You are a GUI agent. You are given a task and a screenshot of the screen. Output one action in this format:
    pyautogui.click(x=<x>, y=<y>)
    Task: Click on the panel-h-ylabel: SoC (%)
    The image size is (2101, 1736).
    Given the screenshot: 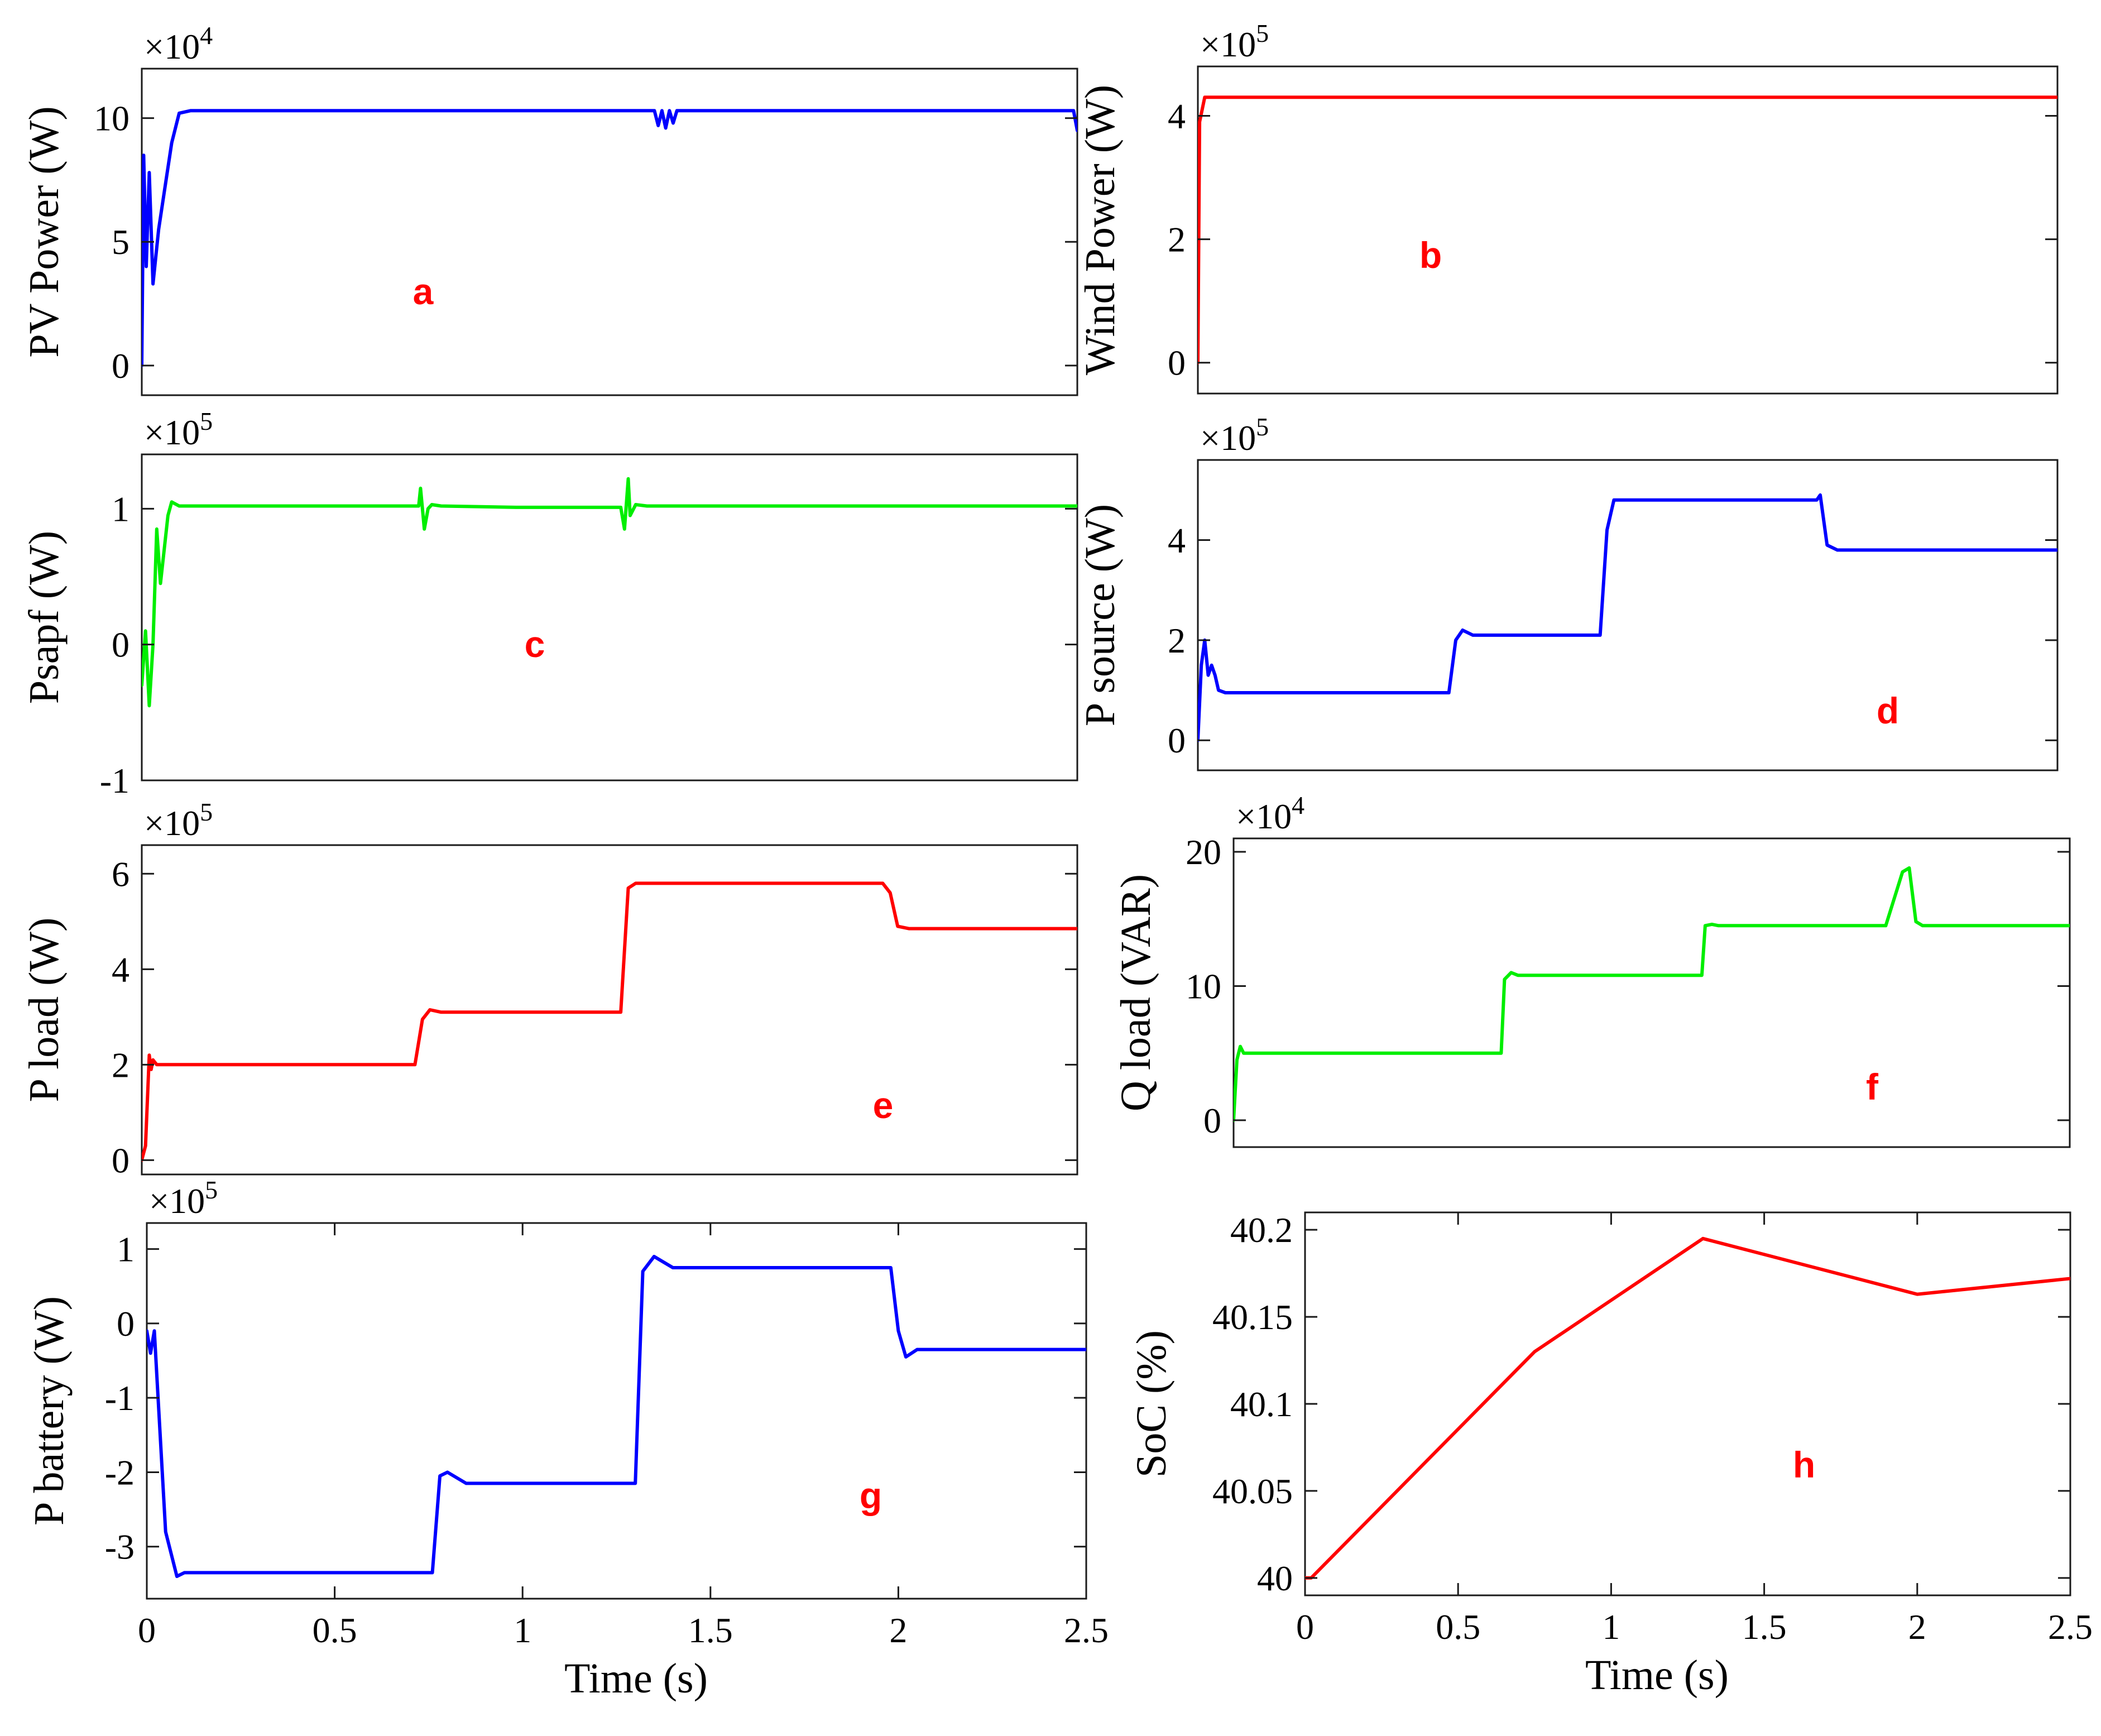 What is the action you would take?
    pyautogui.click(x=1152, y=1404)
    